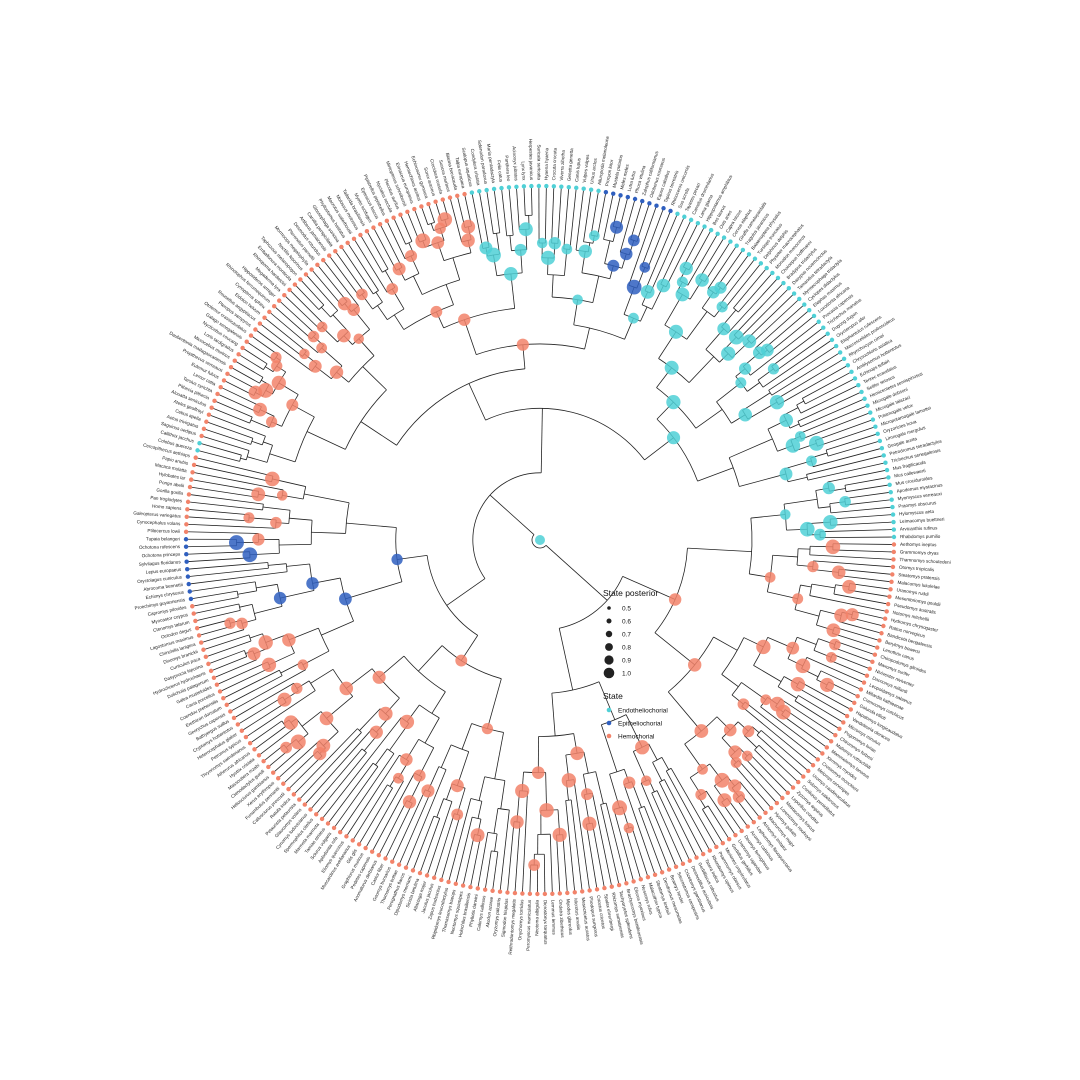 This screenshot has height=1080, width=1080. Describe the element at coordinates (163, 538) in the screenshot. I see `tip-label: Tupaia belangeri` at that location.